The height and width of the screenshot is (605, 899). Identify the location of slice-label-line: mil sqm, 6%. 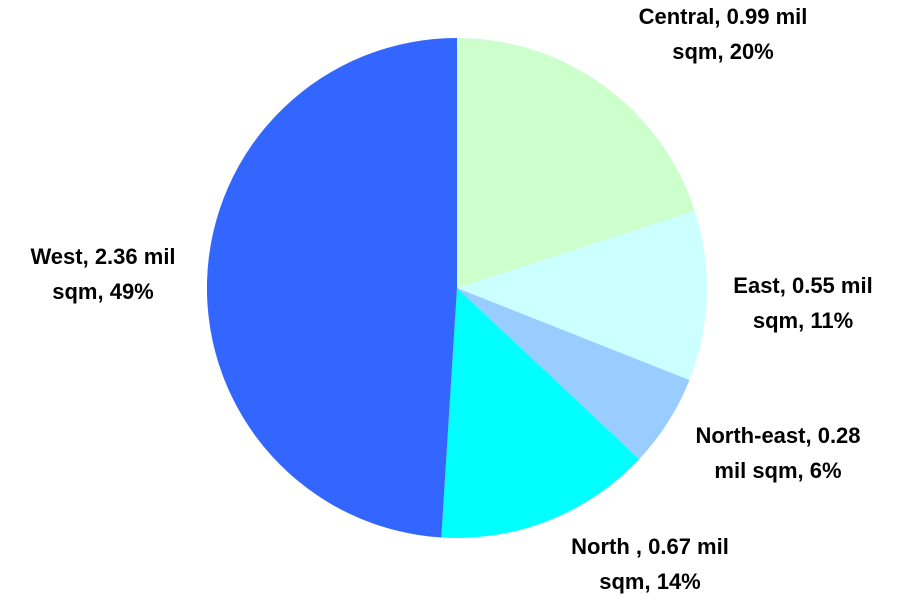
(777, 470).